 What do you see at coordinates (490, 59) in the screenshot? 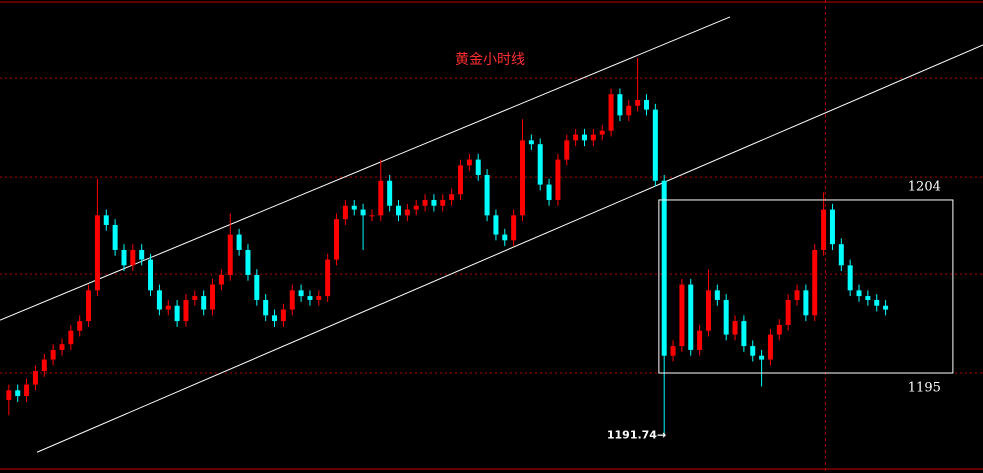
I see `chart-title: 黄金小时线` at bounding box center [490, 59].